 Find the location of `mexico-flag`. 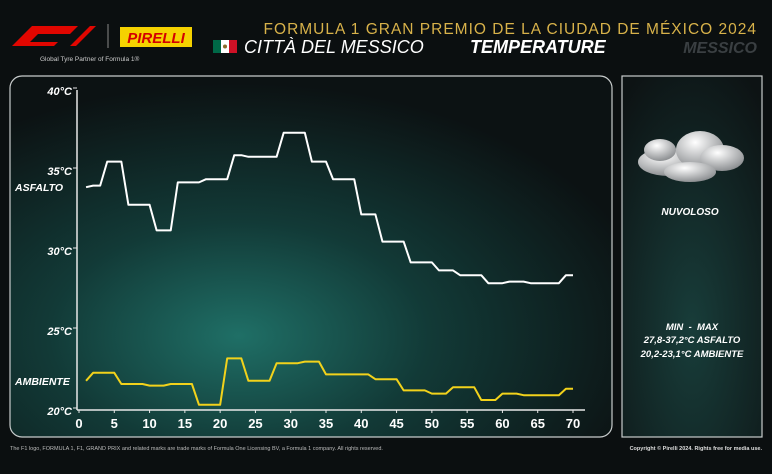

mexico-flag is located at coordinates (225, 46).